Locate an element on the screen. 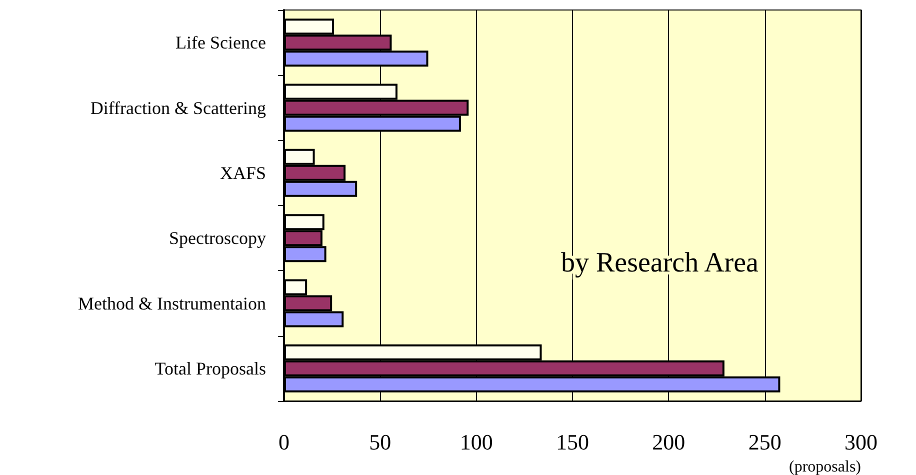  y-tick-label: Method & Instrumentaion is located at coordinates (172, 303).